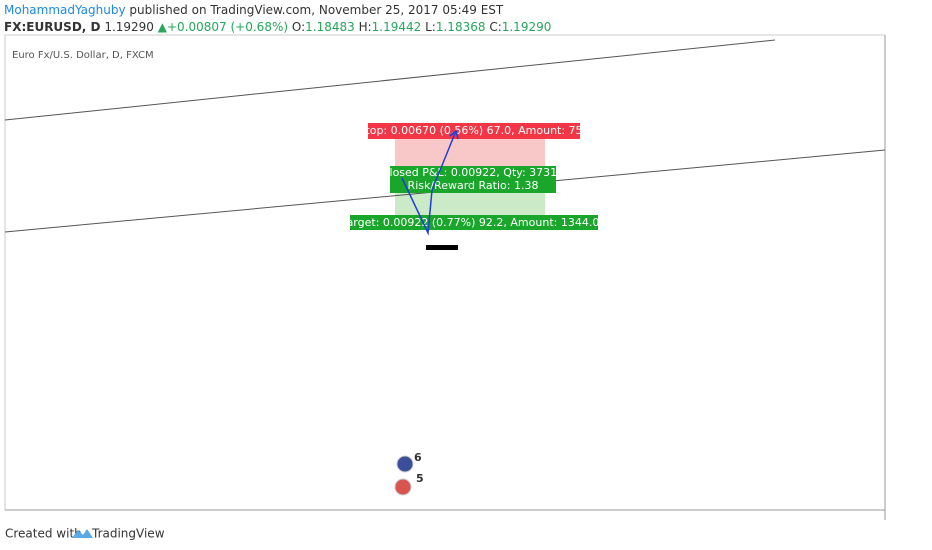  What do you see at coordinates (420, 478) in the screenshot?
I see `event-count: 5` at bounding box center [420, 478].